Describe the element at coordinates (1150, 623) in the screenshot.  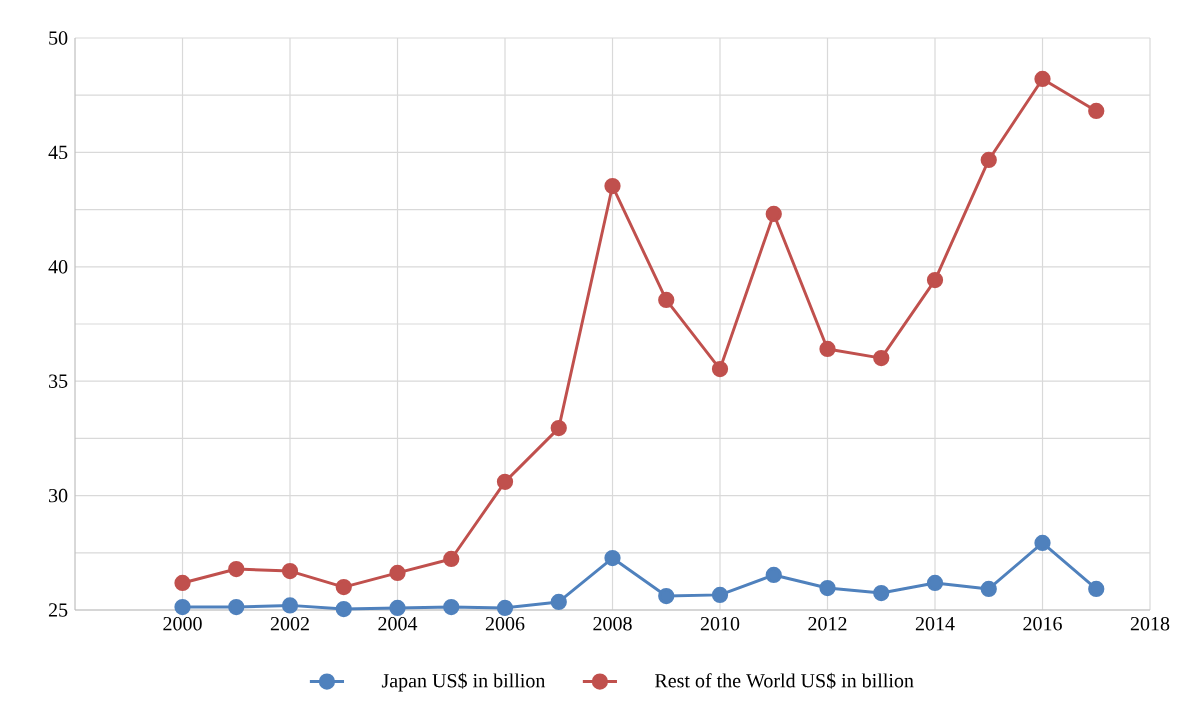
I see `x-tick-label: 2018` at that location.